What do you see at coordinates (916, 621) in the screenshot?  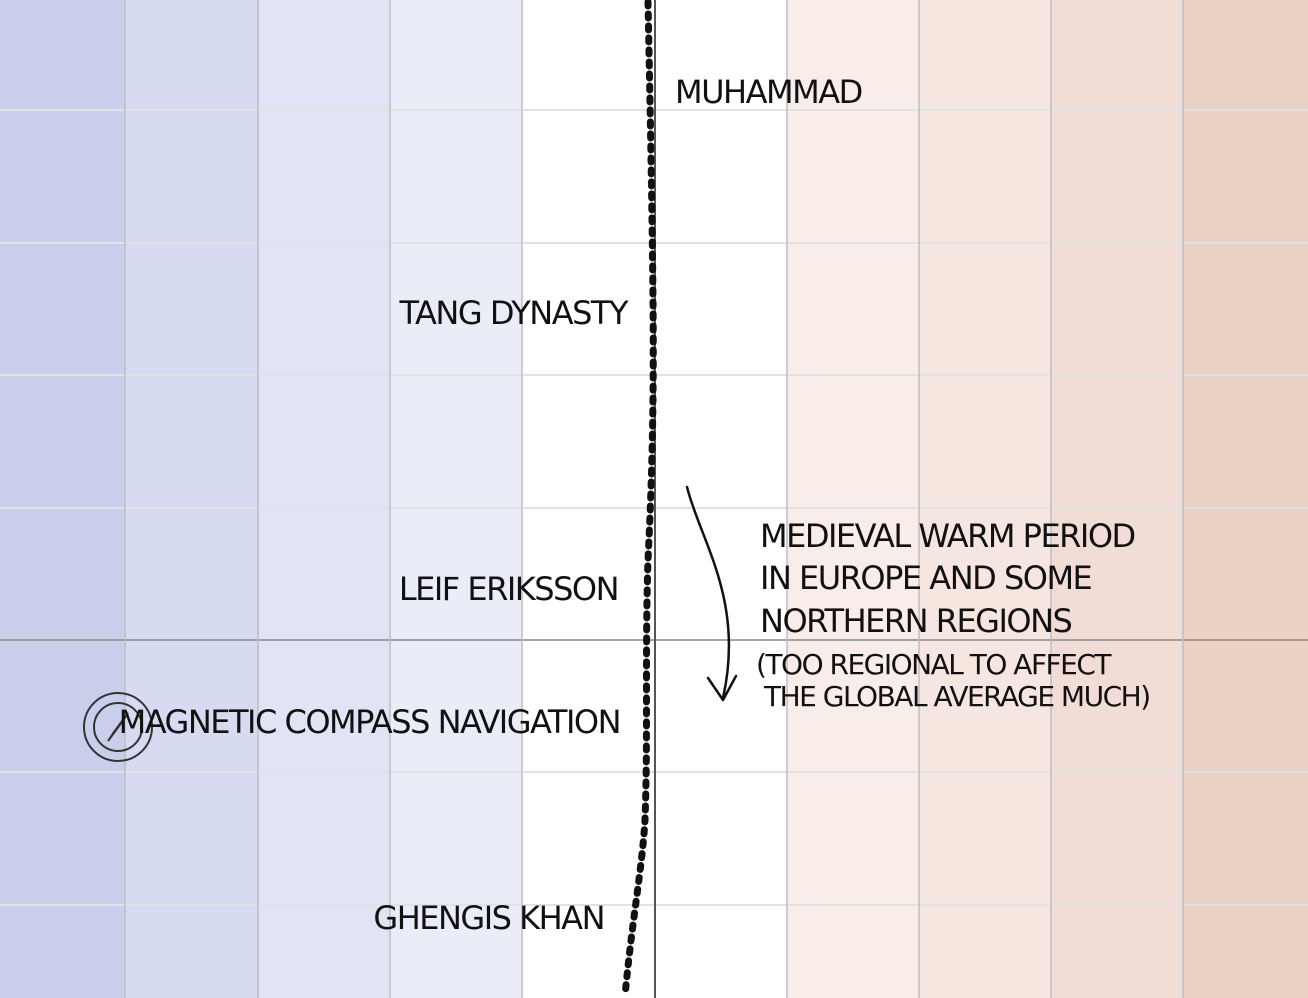 I see `annotation-text: NORTHERN REGIONS` at bounding box center [916, 621].